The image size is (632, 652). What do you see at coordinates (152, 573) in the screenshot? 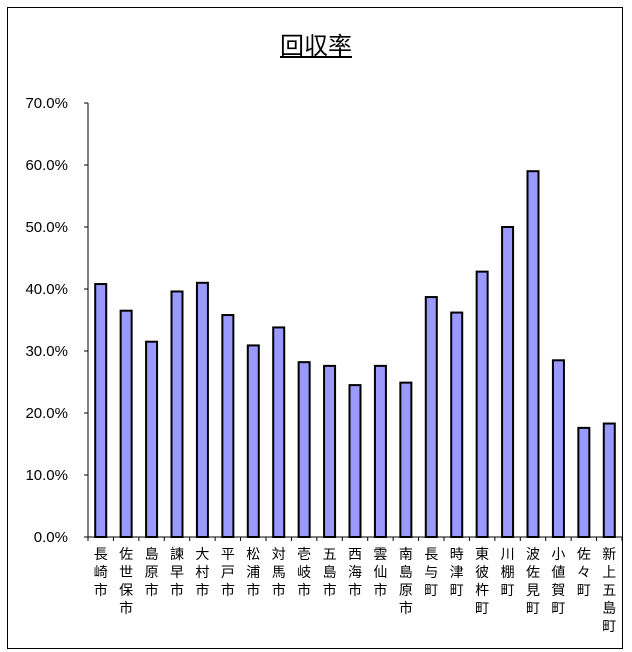
I see `x-category-label: 島原市` at bounding box center [152, 573].